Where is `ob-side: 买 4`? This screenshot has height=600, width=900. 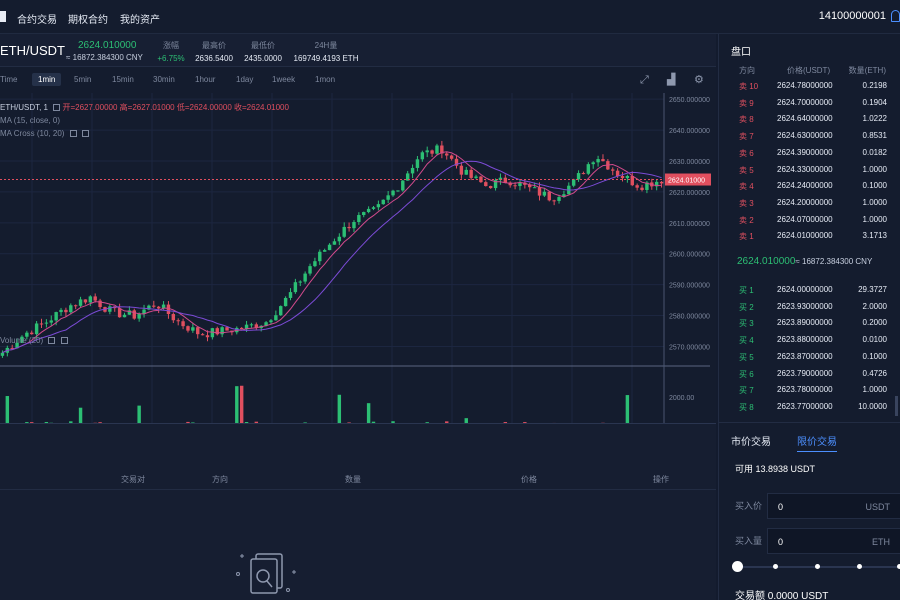 ob-side: 买 4 is located at coordinates (746, 341).